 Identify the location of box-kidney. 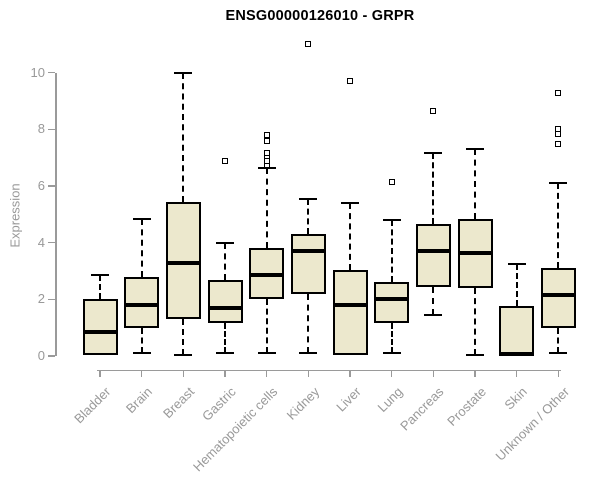
(308, 264).